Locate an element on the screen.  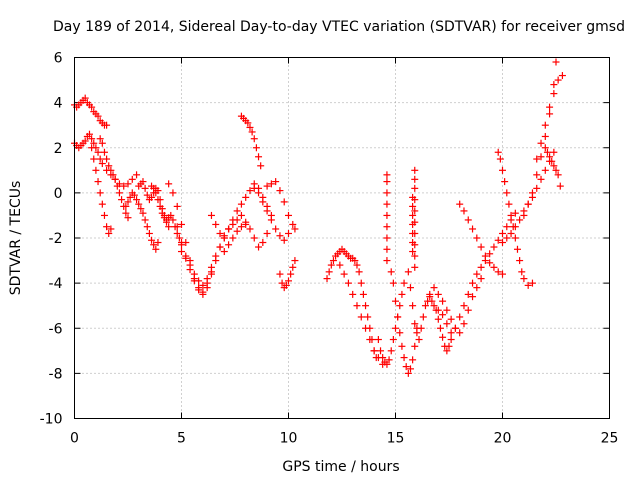
x-tick-label: 25 is located at coordinates (610, 439).